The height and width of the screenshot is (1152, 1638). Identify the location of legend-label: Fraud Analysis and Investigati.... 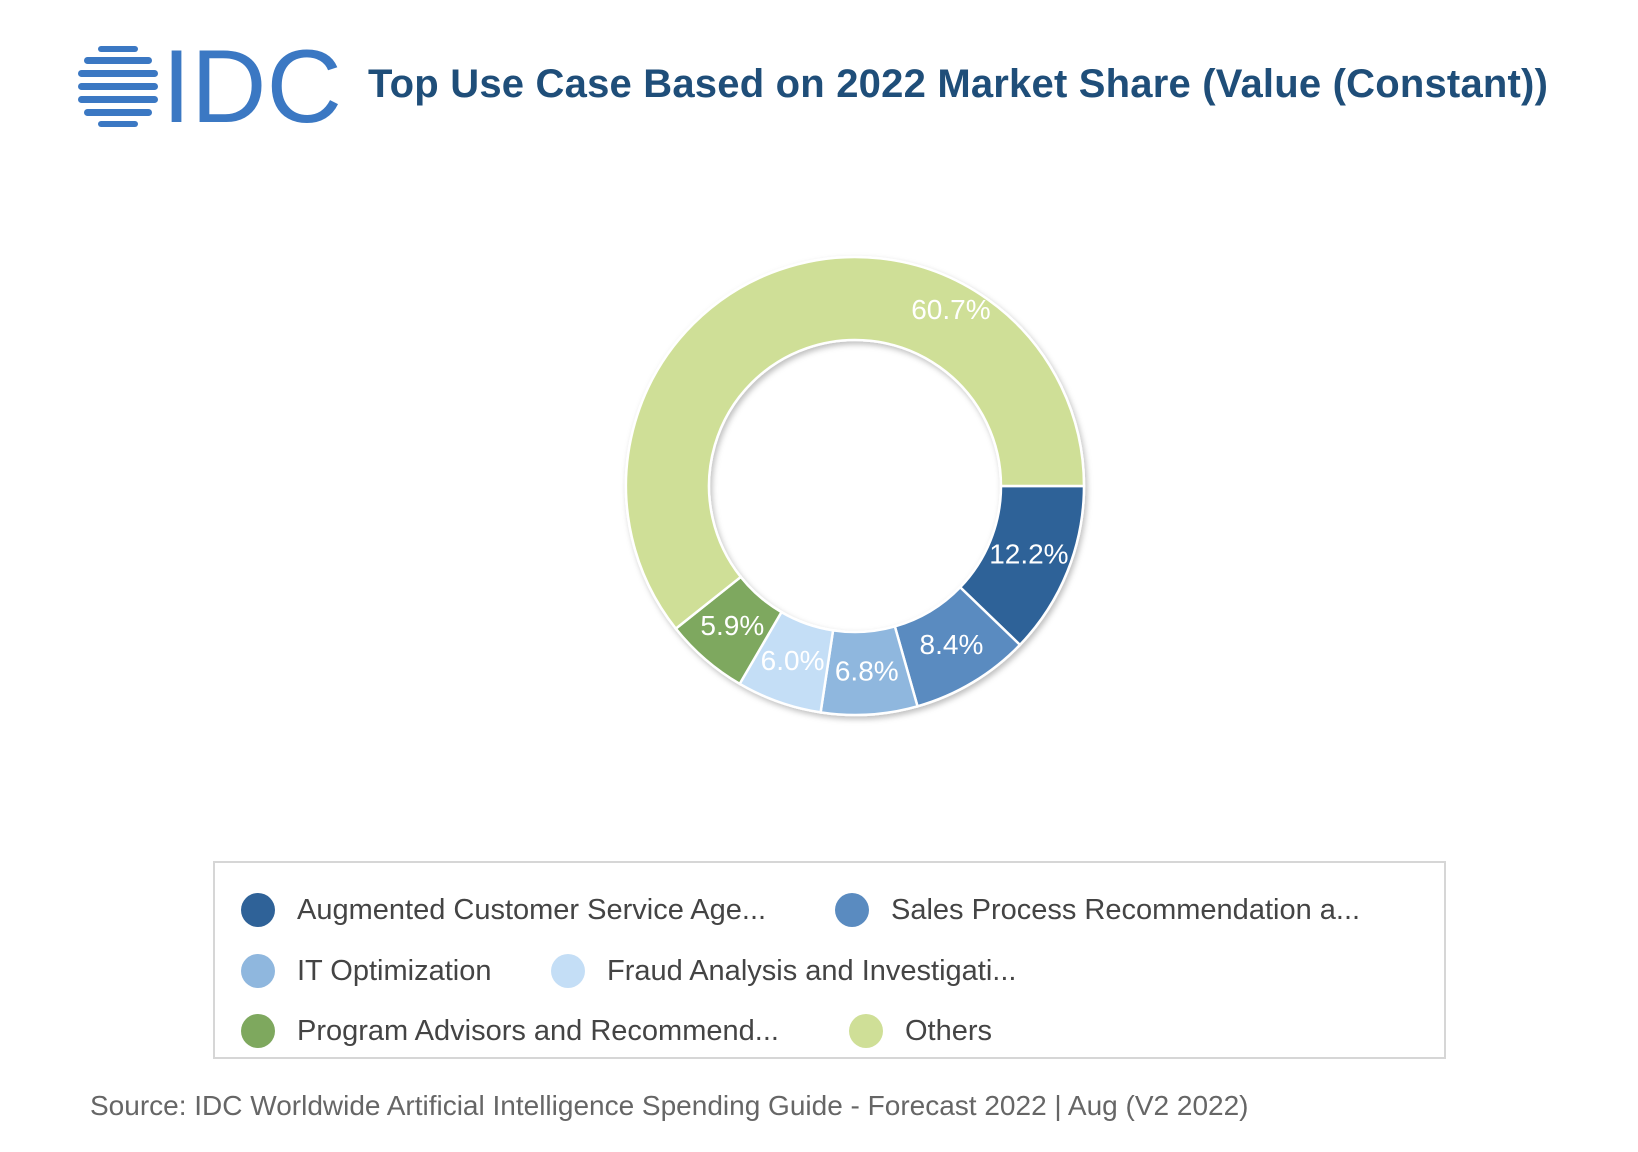
(812, 970).